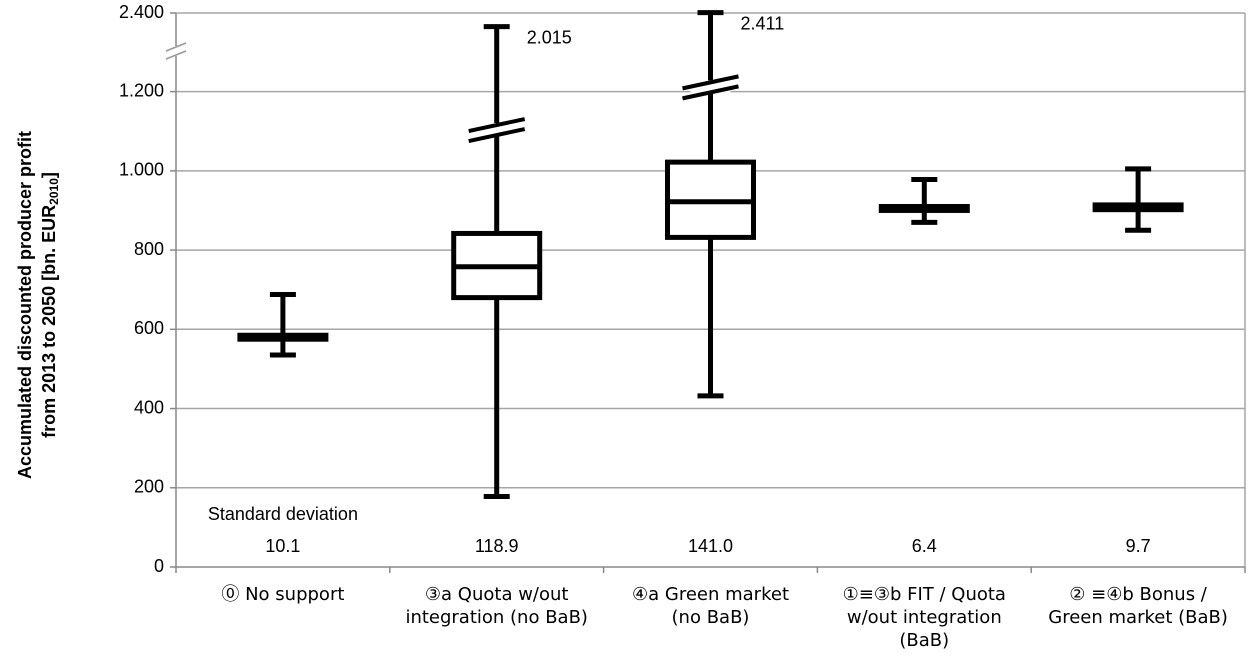 This screenshot has height=661, width=1249. I want to click on box-plot: 2.015 118.9, so click(511, 290).